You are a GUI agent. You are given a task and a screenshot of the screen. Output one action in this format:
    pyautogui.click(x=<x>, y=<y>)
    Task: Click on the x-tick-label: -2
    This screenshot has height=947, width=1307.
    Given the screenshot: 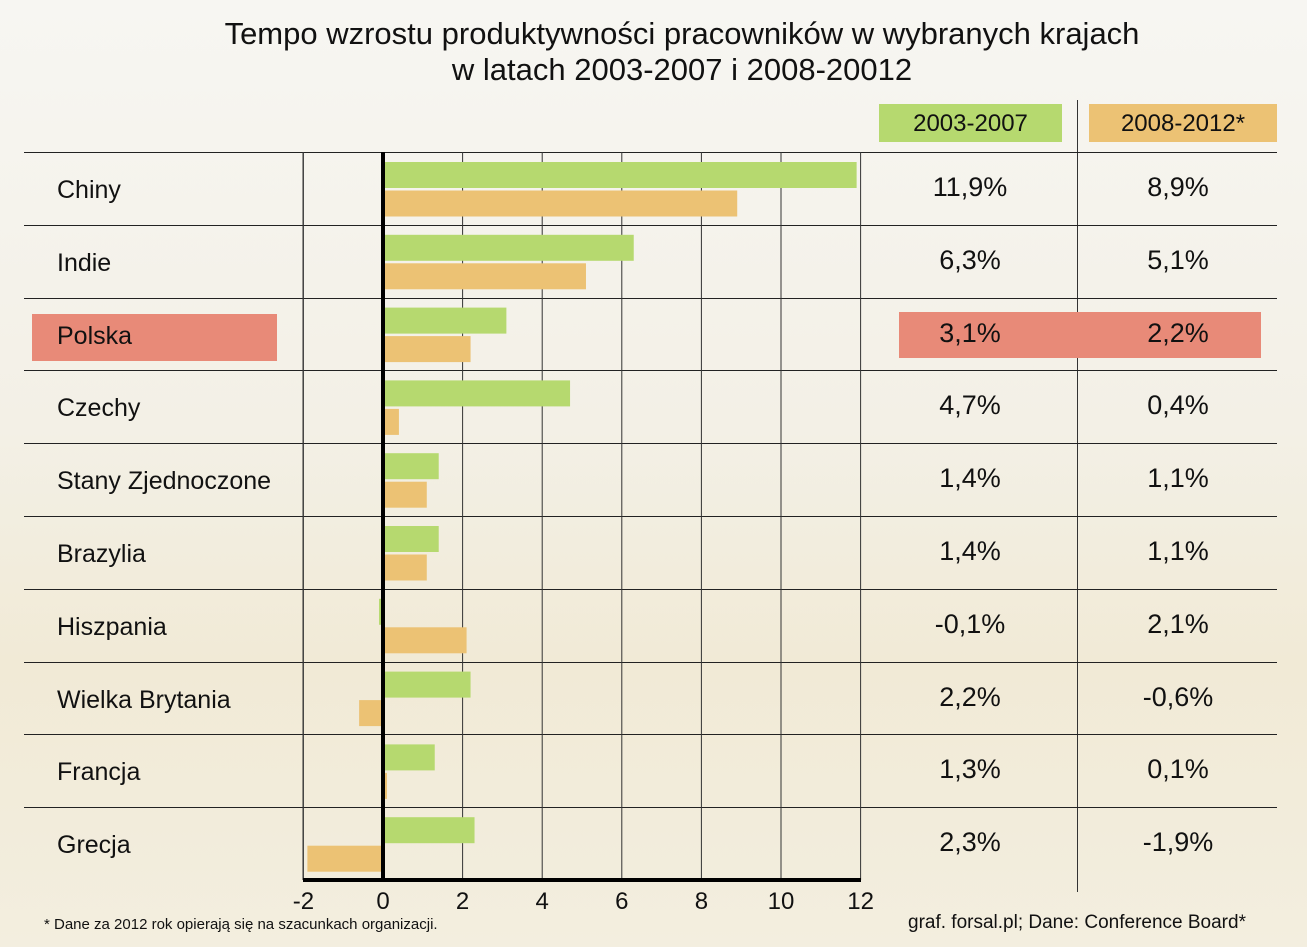 What is the action you would take?
    pyautogui.click(x=303, y=901)
    